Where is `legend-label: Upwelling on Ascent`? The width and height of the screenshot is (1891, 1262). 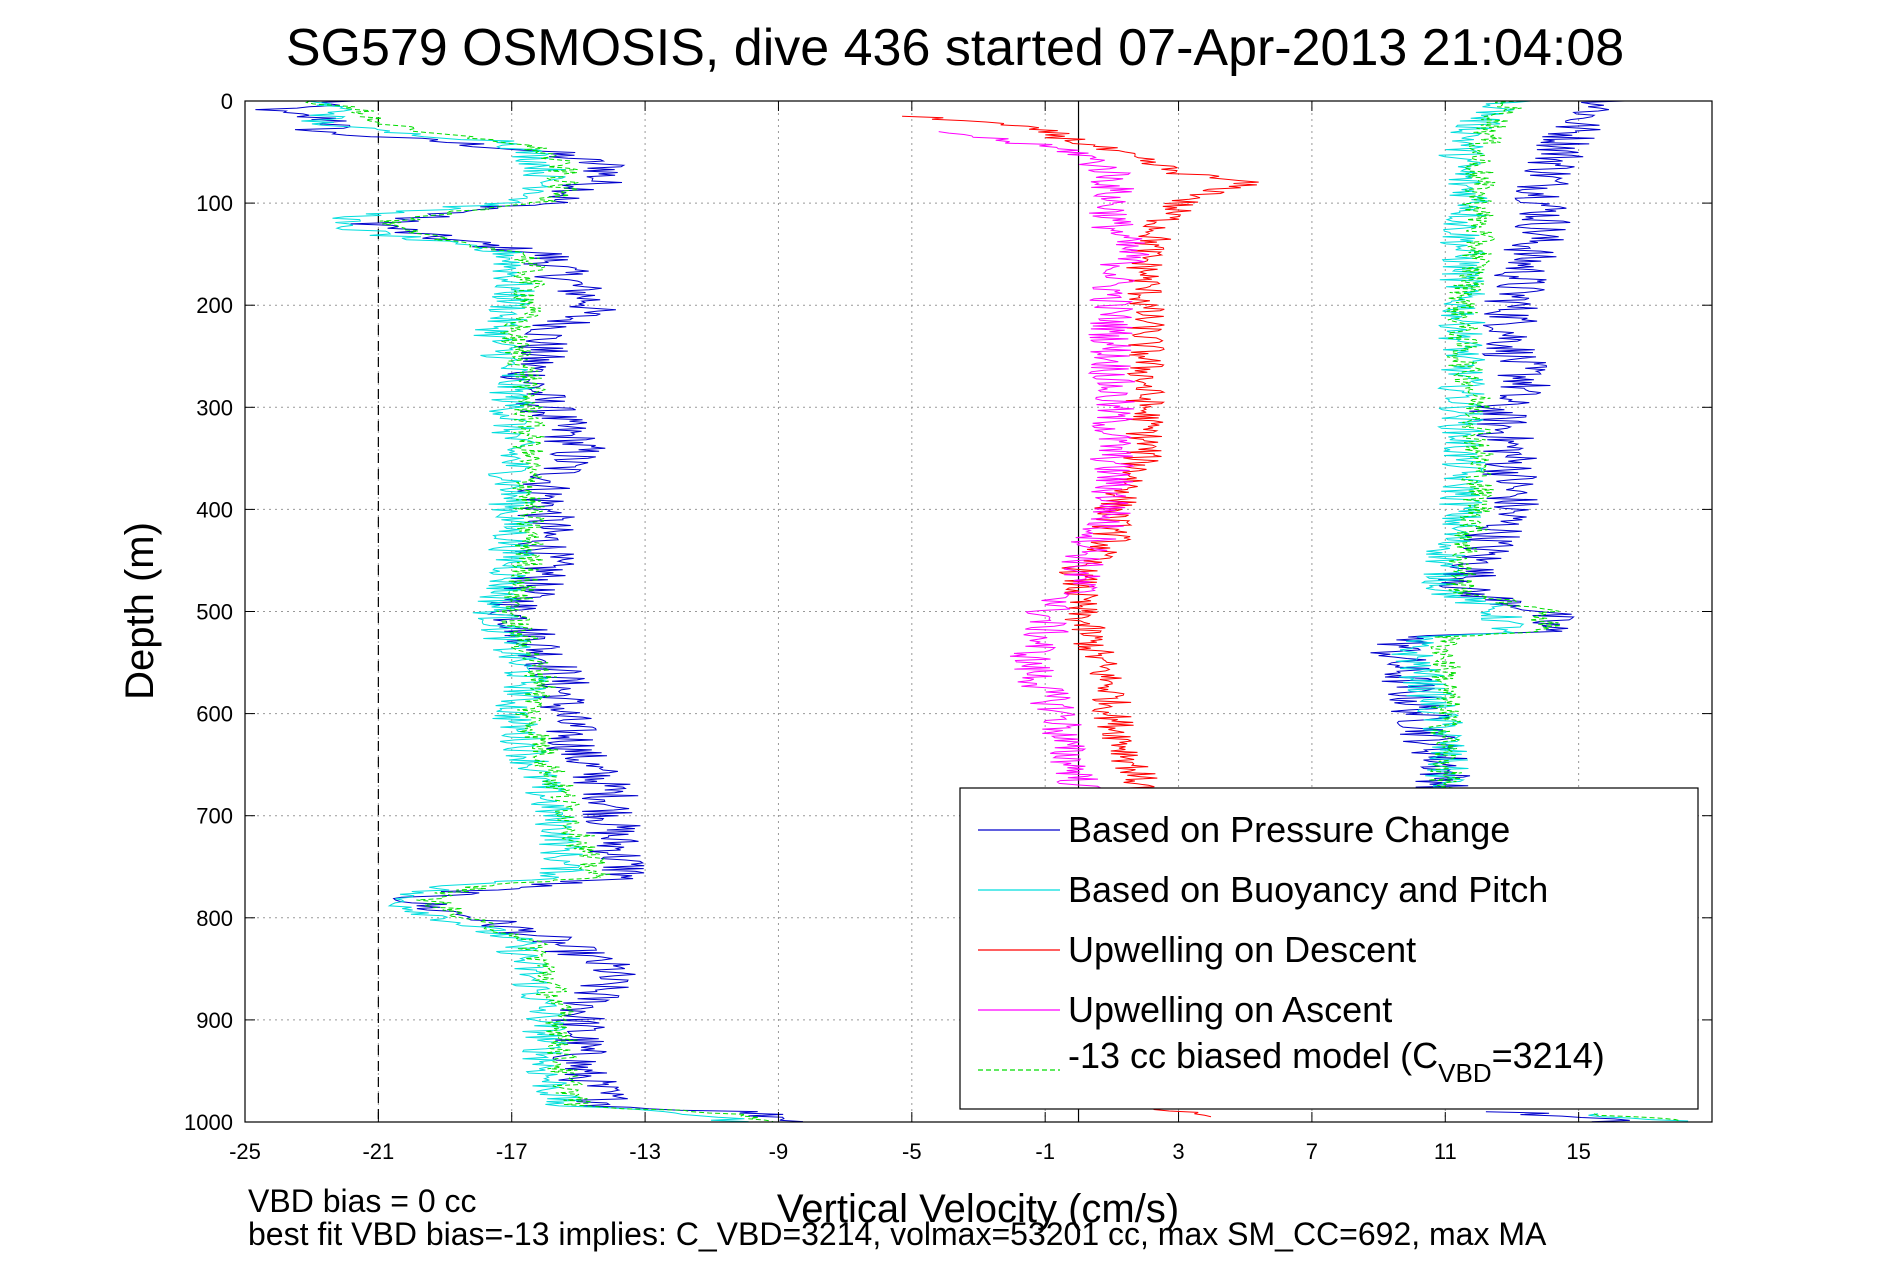
legend-label: Upwelling on Ascent is located at coordinates (1230, 1009).